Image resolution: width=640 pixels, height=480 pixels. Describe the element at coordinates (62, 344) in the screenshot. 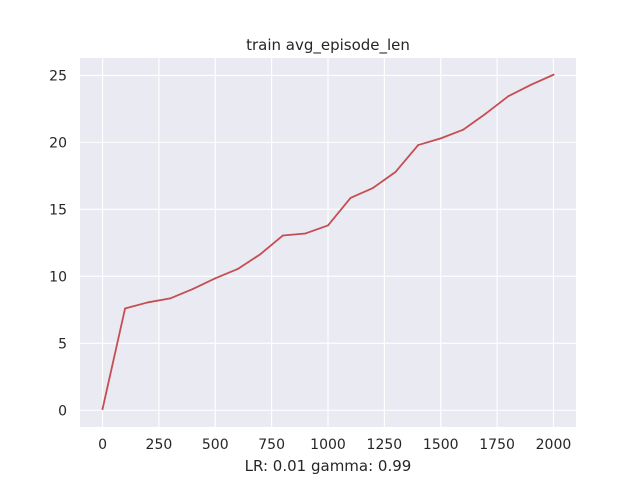

I see `y-tick-label: 5` at that location.